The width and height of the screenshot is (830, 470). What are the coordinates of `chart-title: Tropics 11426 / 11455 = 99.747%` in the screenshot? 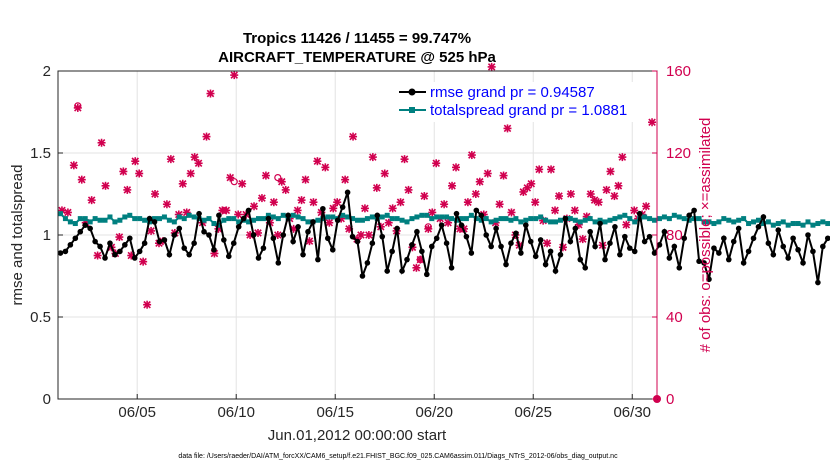 It's located at (357, 38).